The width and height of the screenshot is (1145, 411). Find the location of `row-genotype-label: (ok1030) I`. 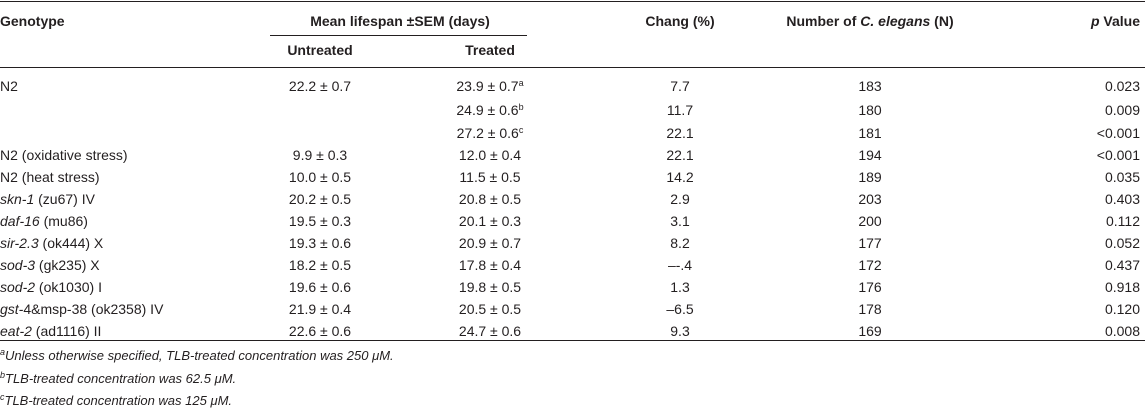

row-genotype-label: (ok1030) I is located at coordinates (68, 287).